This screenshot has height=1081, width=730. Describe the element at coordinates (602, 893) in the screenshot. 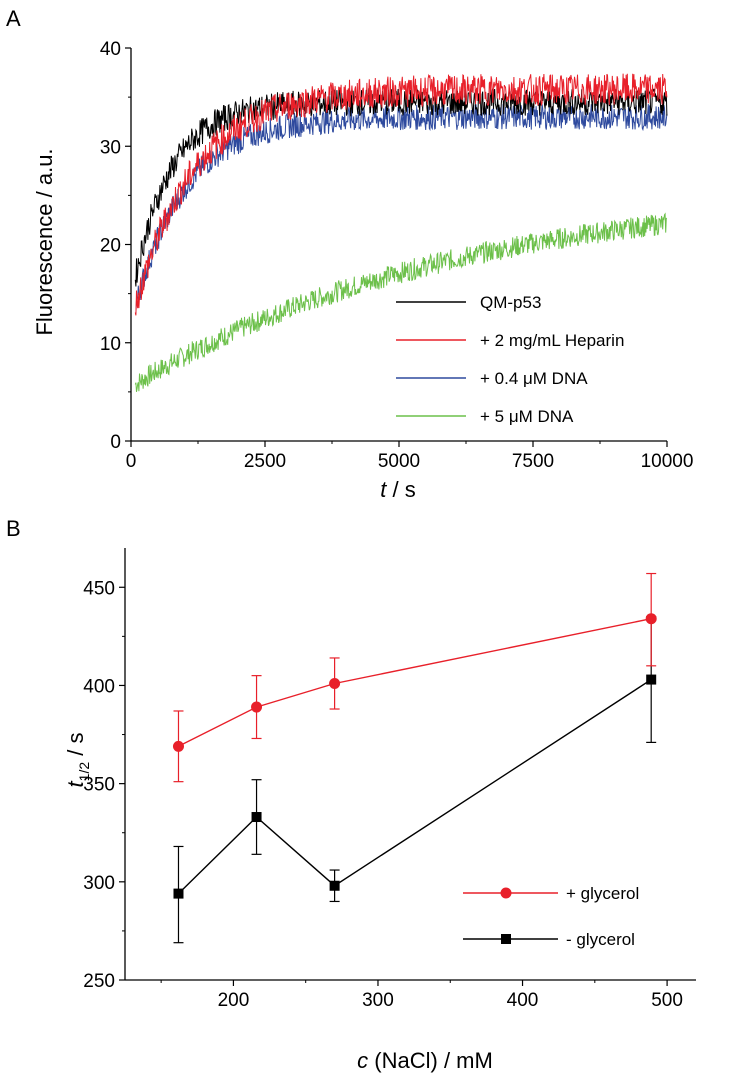

I see `legend-label-0: + glycerol` at that location.